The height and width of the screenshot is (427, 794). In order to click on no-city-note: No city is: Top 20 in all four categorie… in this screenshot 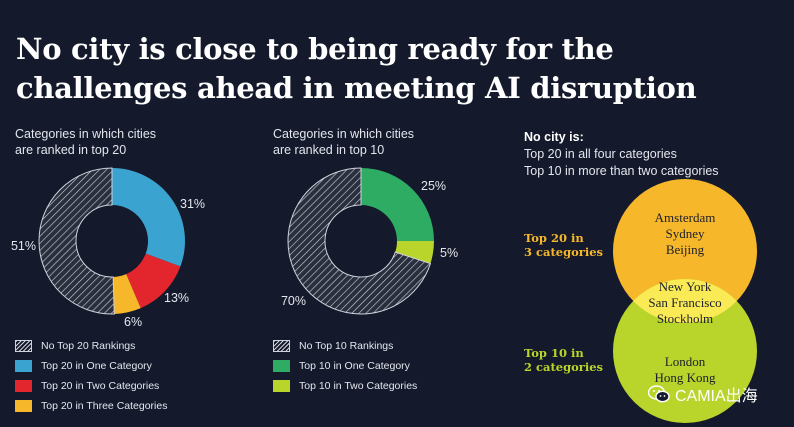, I will do `click(621, 154)`.